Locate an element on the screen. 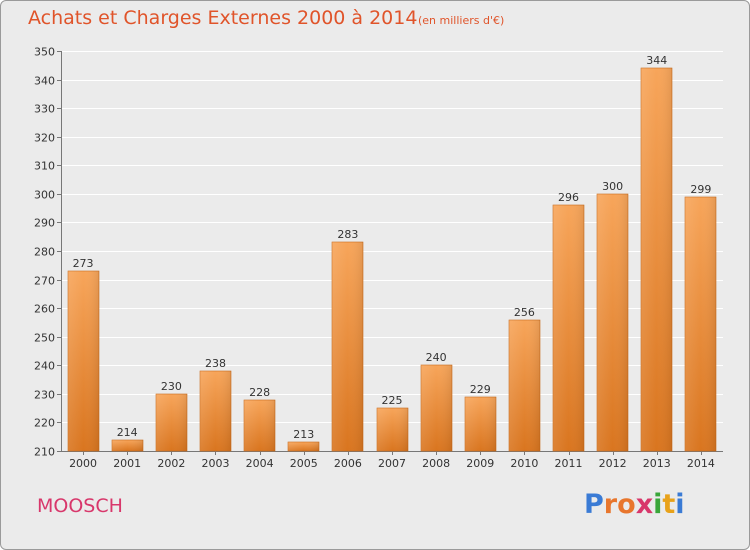 Image resolution: width=750 pixels, height=550 pixels. y-tick-label: 220 is located at coordinates (44, 423).